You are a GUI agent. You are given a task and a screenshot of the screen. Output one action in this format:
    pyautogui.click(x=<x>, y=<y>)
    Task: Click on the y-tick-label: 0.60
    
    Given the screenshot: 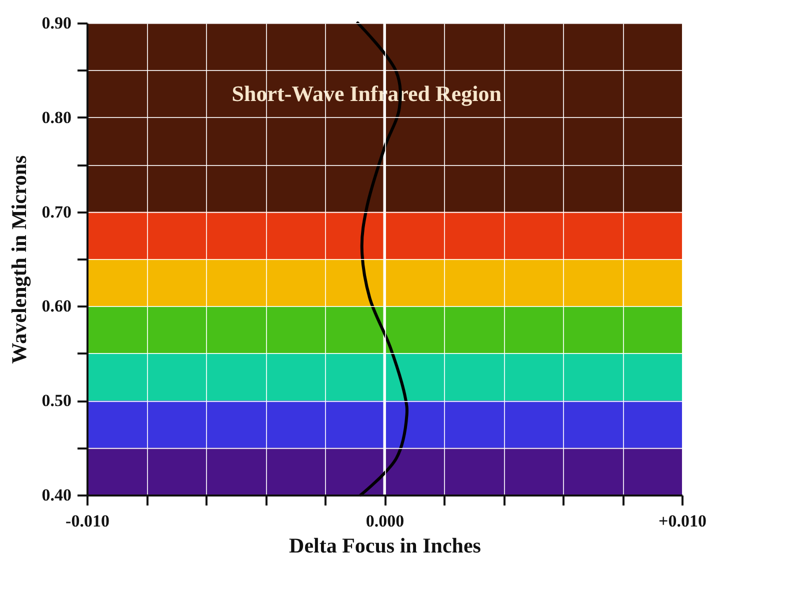 What is the action you would take?
    pyautogui.click(x=57, y=306)
    